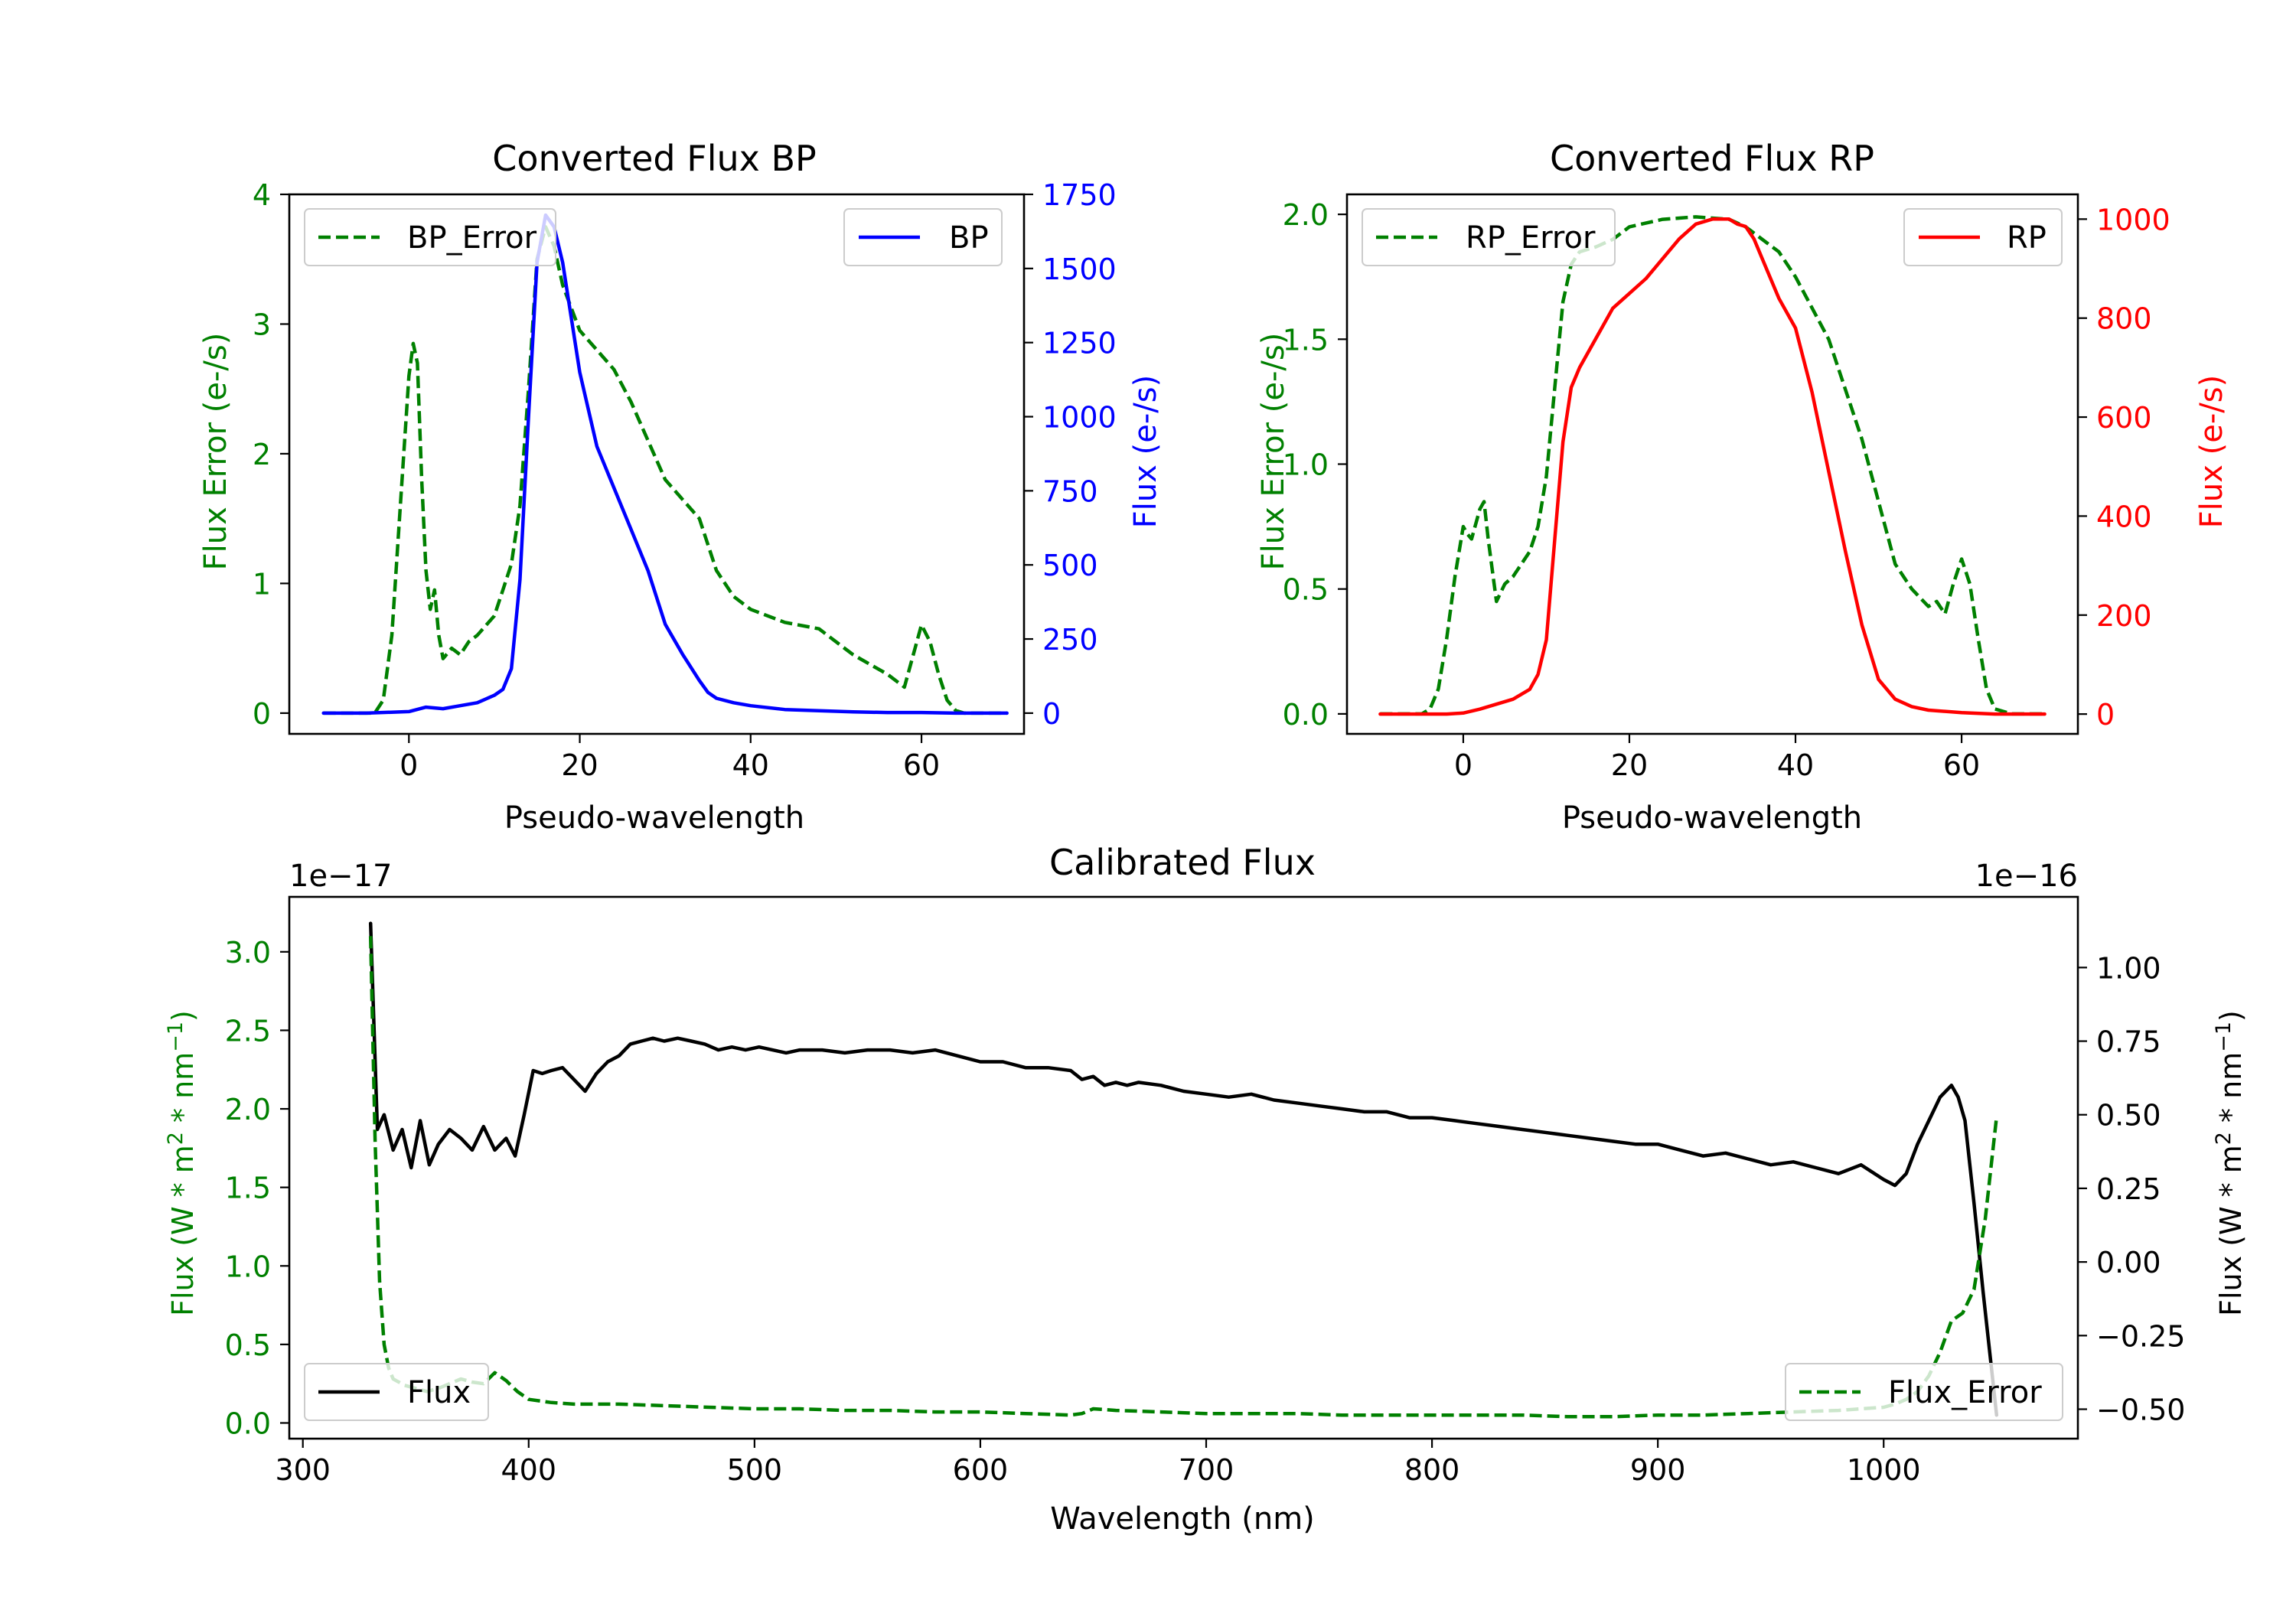 Image resolution: width=2296 pixels, height=1607 pixels. I want to click on bp-xtick-label: 0, so click(409, 765).